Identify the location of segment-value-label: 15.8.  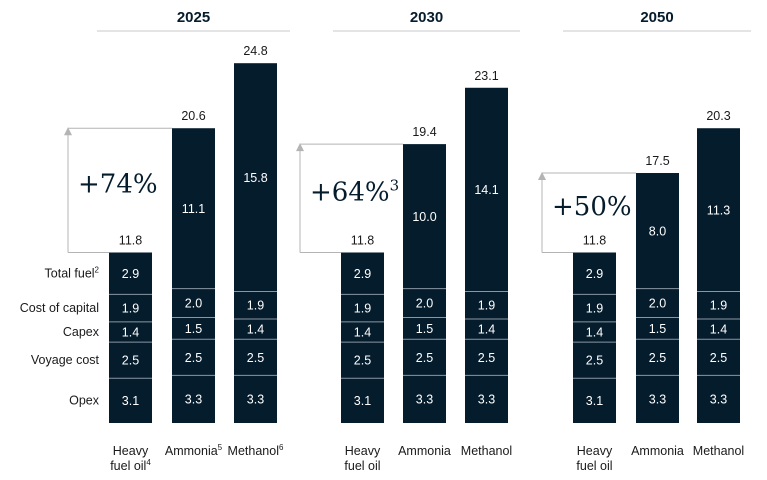
(255, 178).